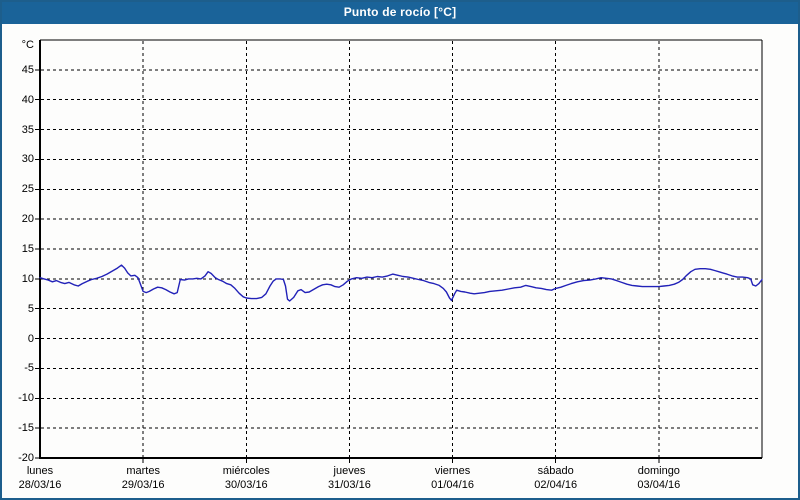 This screenshot has height=500, width=800. What do you see at coordinates (40, 471) in the screenshot?
I see `x-day-name: lunes` at bounding box center [40, 471].